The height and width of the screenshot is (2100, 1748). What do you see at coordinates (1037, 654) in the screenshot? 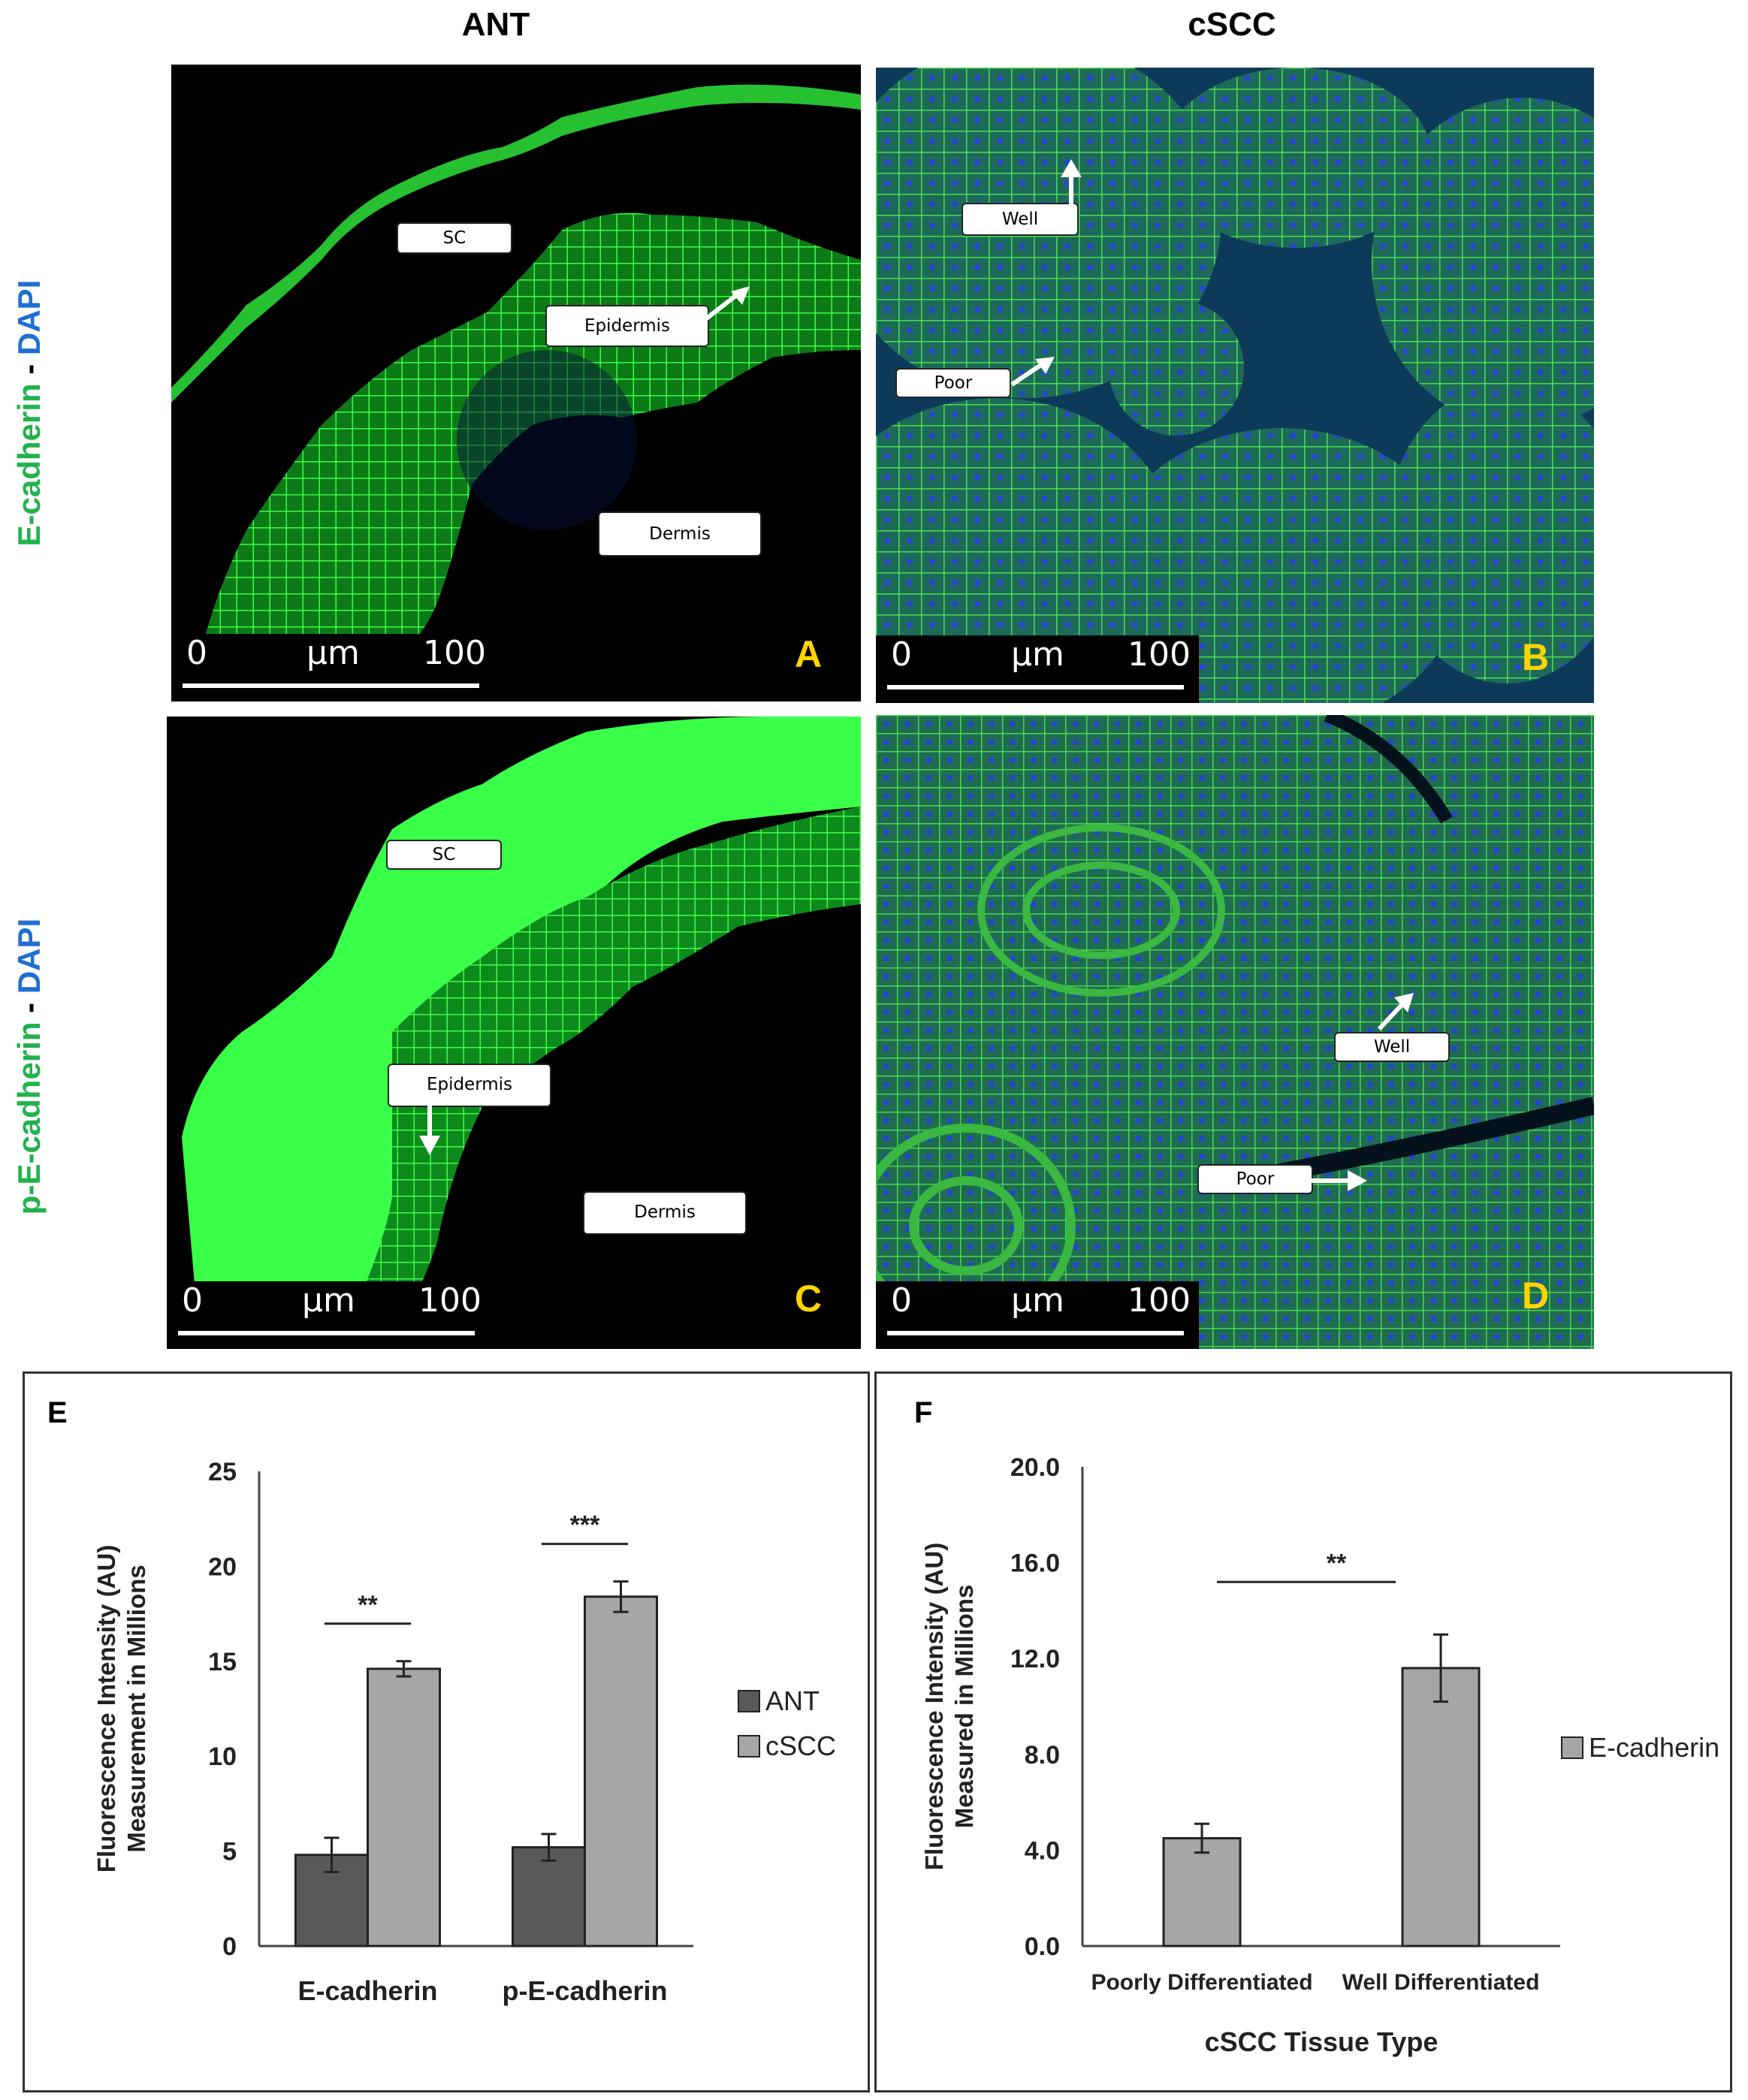
I see `scale-unit-b: μm` at bounding box center [1037, 654].